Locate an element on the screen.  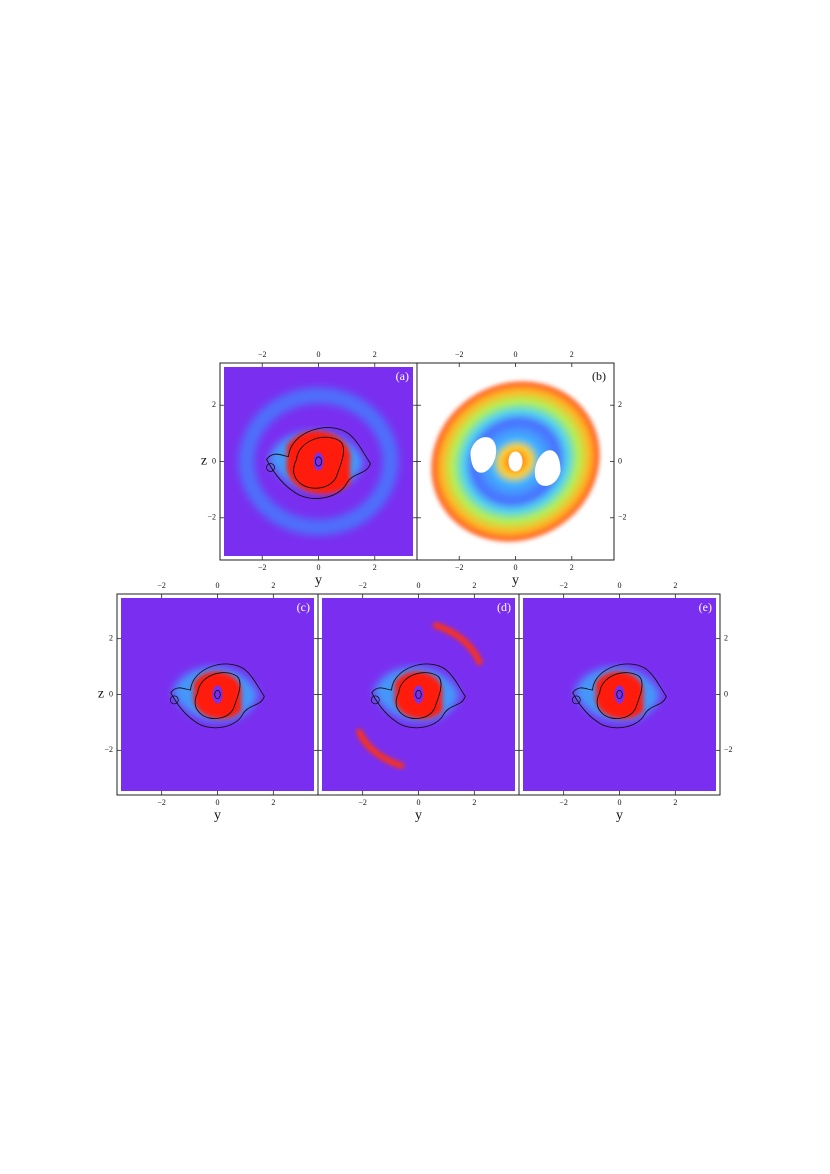
panel: (a) −2 −2 0 0 2 2 −2 0 2 y z is located at coordinates (309, 469).